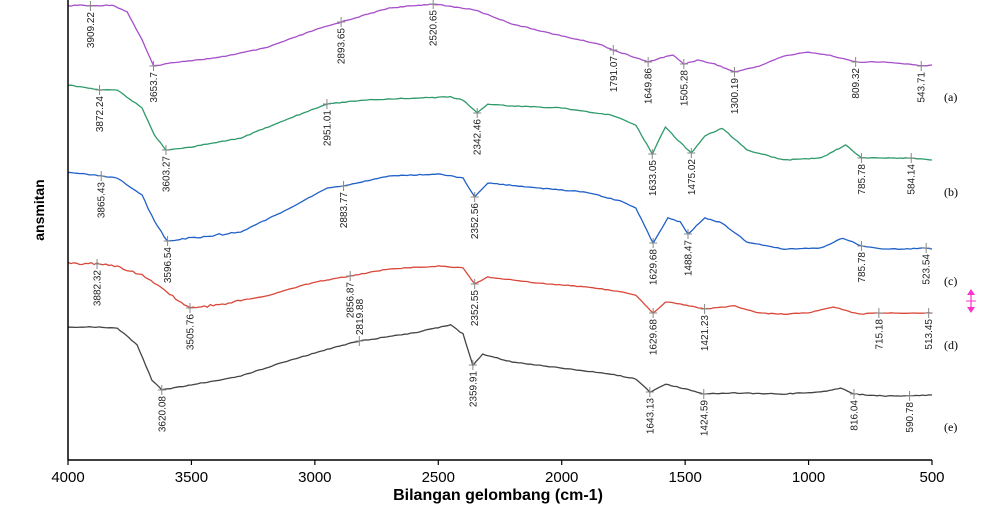 This screenshot has width=992, height=507. What do you see at coordinates (67, 477) in the screenshot?
I see `x-tick-label: 4000` at bounding box center [67, 477].